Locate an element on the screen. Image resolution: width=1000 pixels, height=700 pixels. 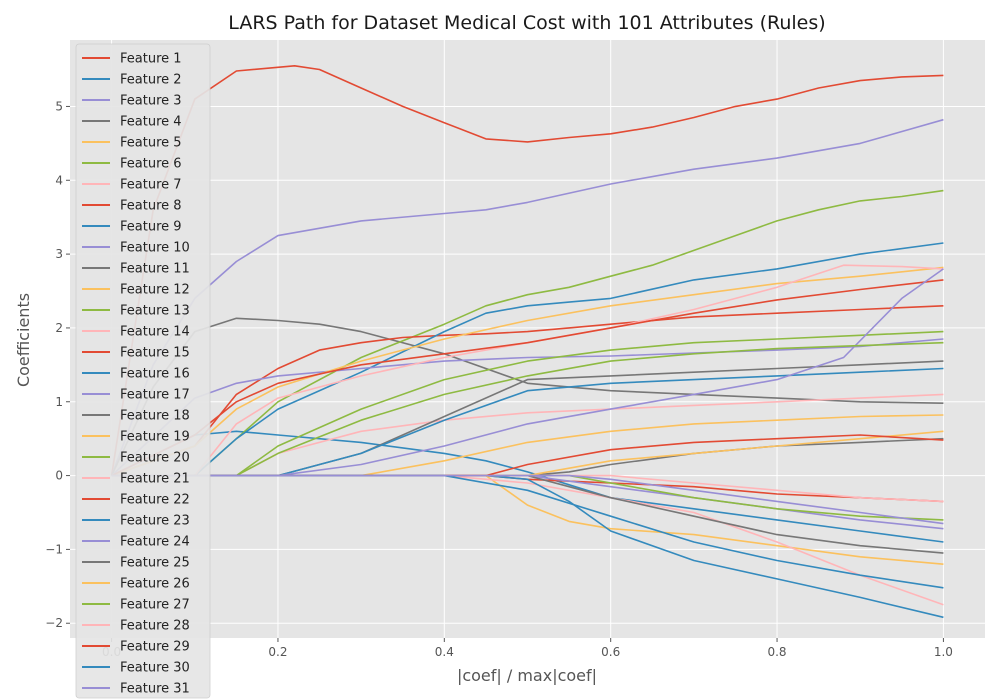
legend-label: Feature 20 is located at coordinates (155, 458).